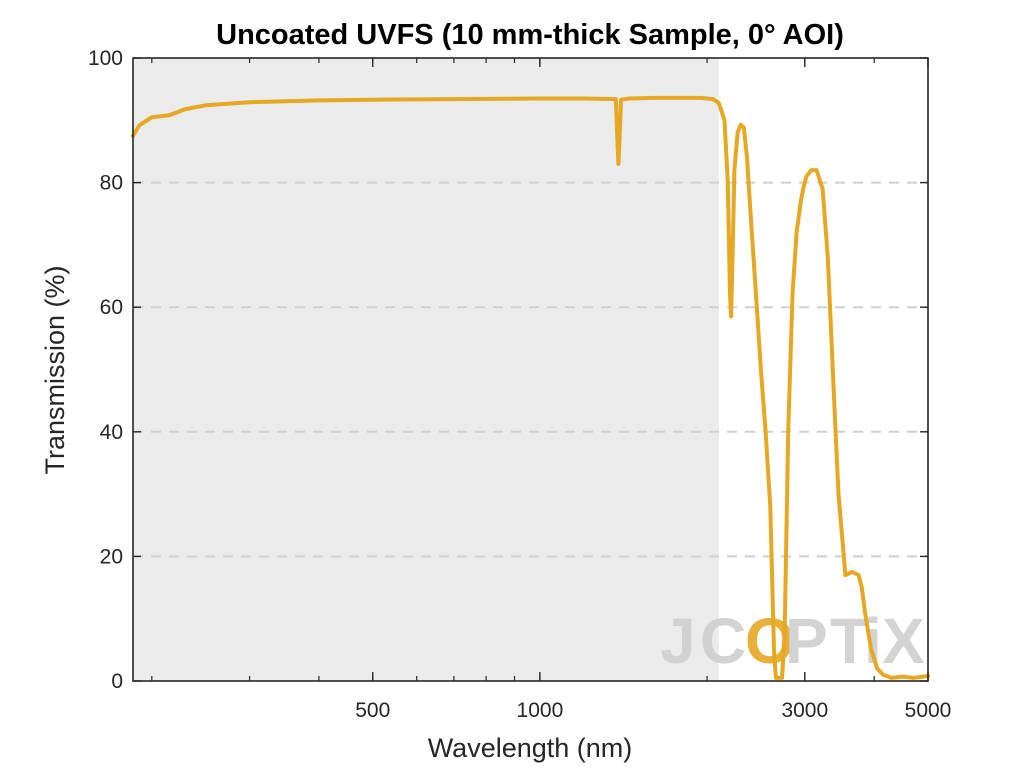  What do you see at coordinates (804, 710) in the screenshot?
I see `x-tick-label: 3000` at bounding box center [804, 710].